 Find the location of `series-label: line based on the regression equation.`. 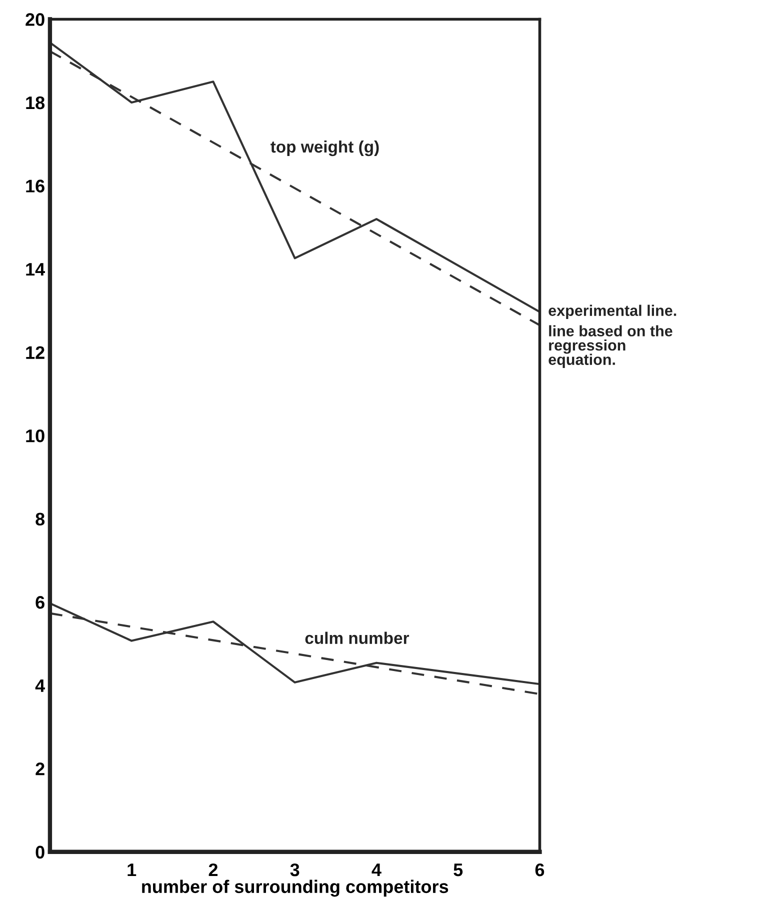

series-label: line based on the regression equation. is located at coordinates (610, 346).